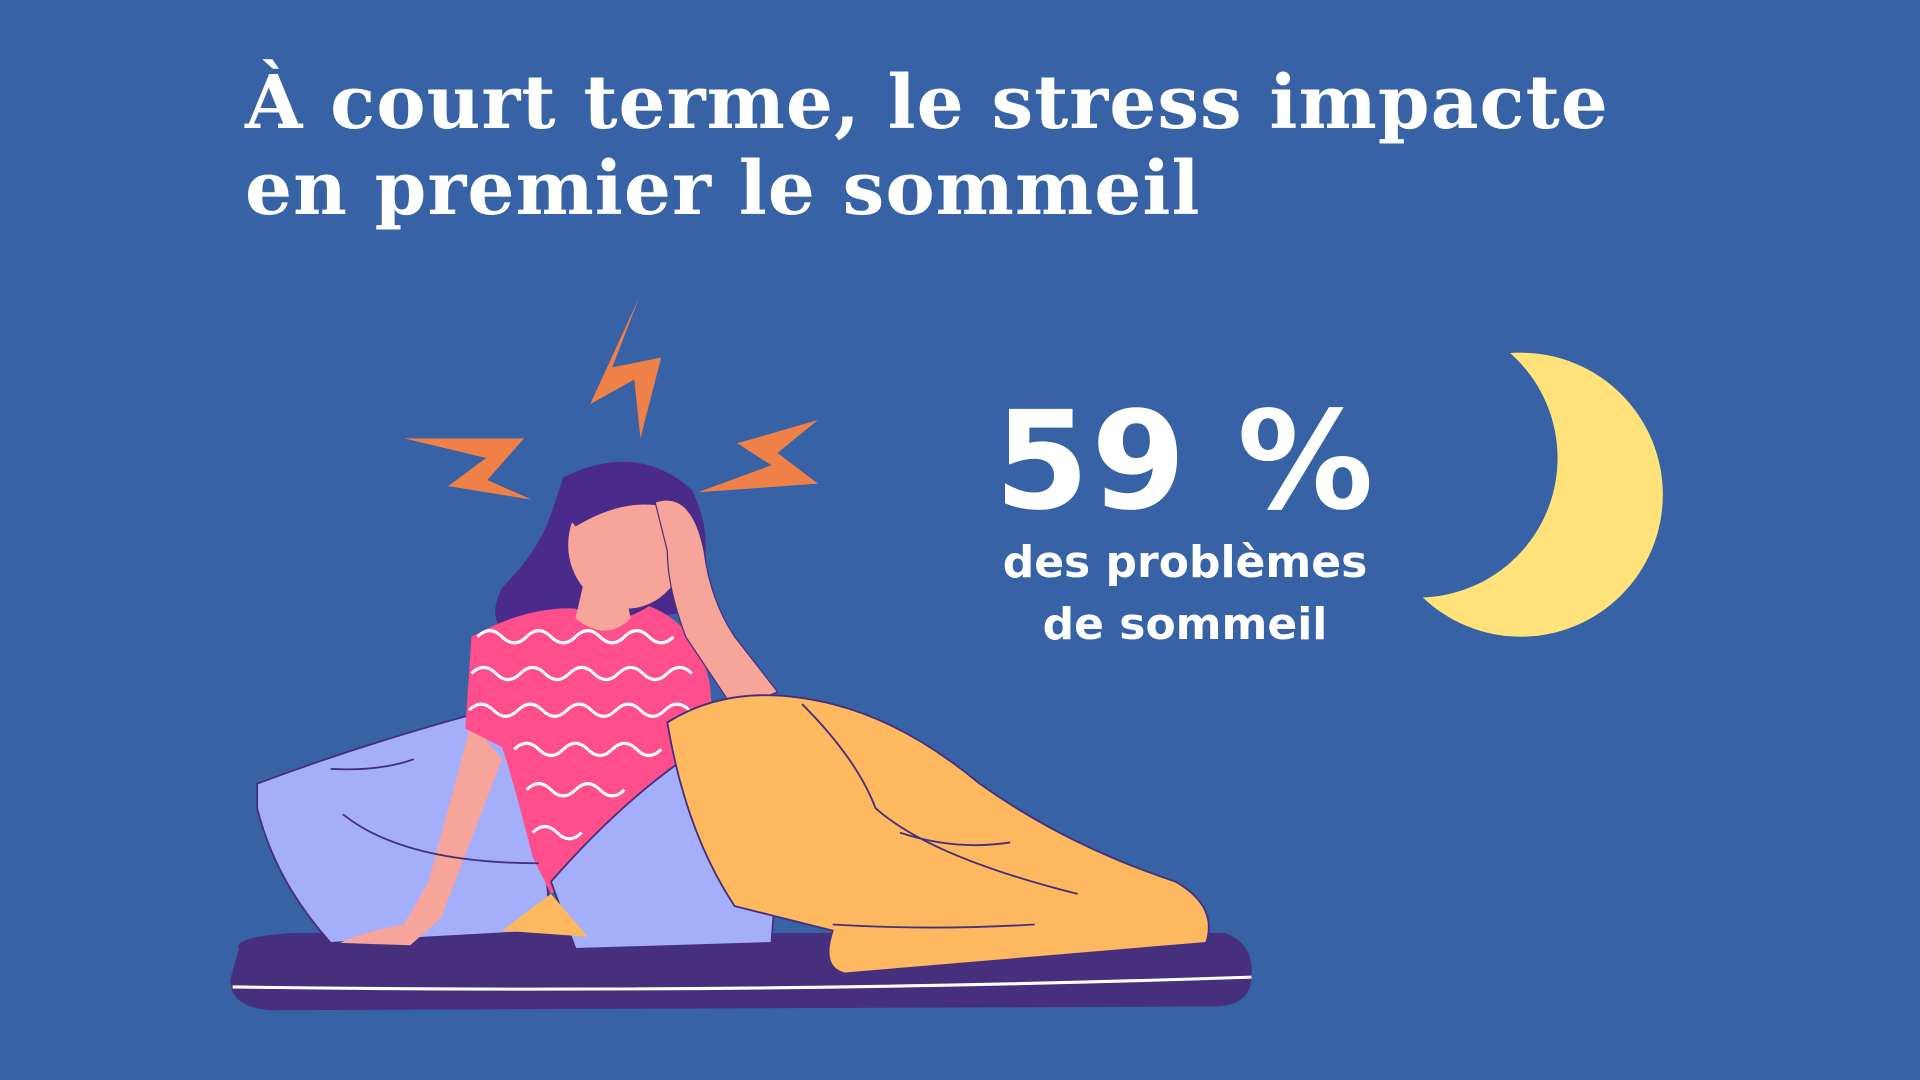 This screenshot has height=1080, width=1920. I want to click on blanket, so click(938, 834).